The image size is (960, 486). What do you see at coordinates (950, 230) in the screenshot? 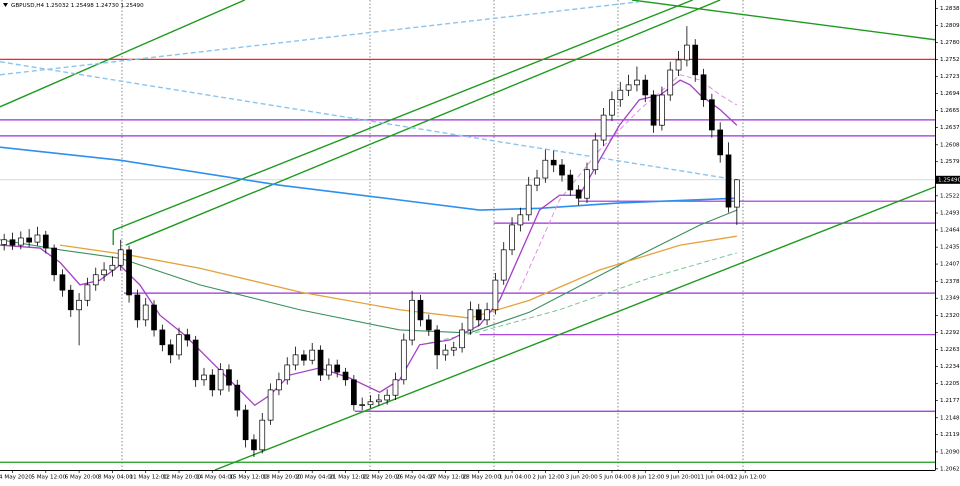
I see `y-tick-label: 1.24645` at bounding box center [950, 230].